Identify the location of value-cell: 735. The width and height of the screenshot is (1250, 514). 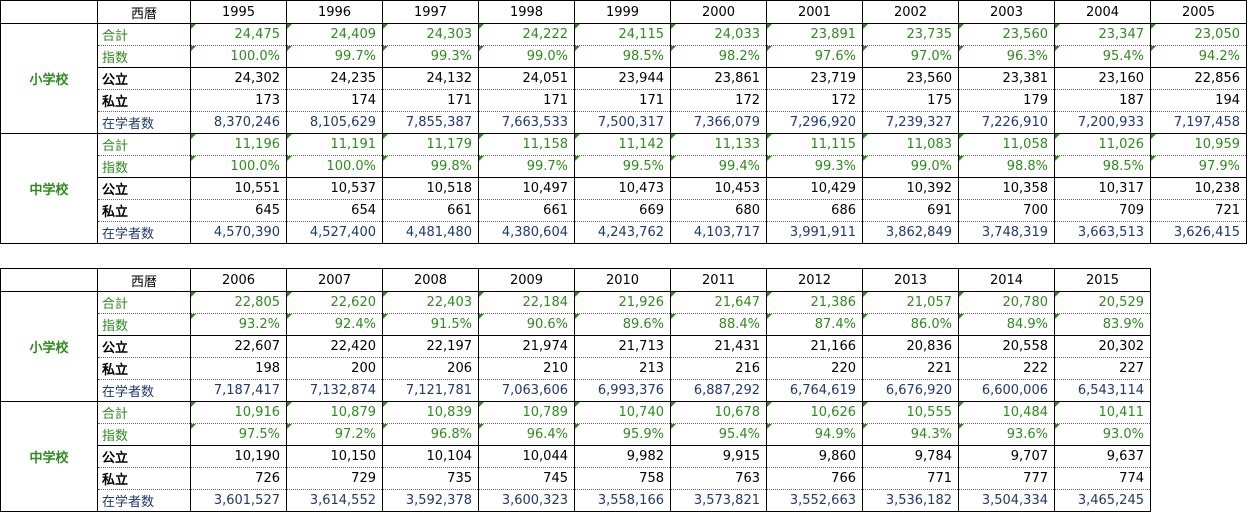
(430, 478).